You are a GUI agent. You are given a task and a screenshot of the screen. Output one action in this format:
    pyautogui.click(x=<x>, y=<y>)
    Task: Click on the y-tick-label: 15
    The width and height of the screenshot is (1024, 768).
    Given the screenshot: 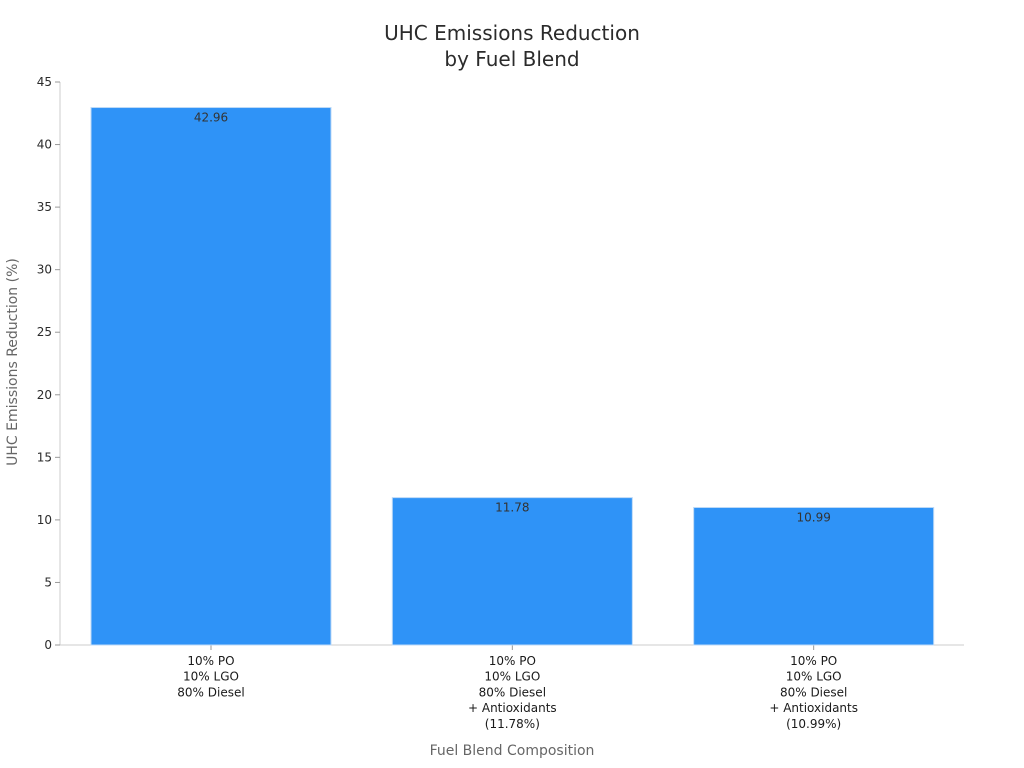 What is the action you would take?
    pyautogui.click(x=44, y=457)
    